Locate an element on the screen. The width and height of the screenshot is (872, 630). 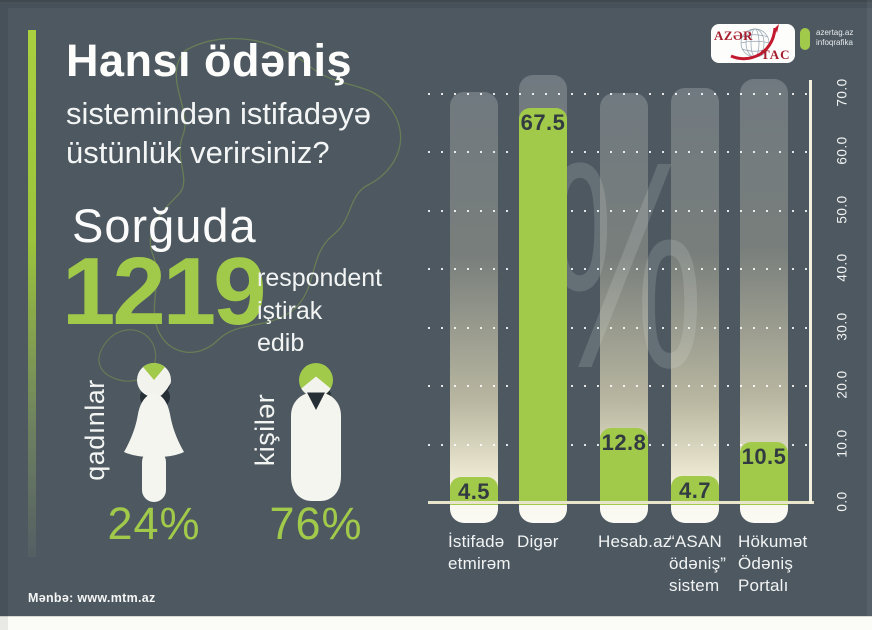
bottom-strip is located at coordinates (436, 623).